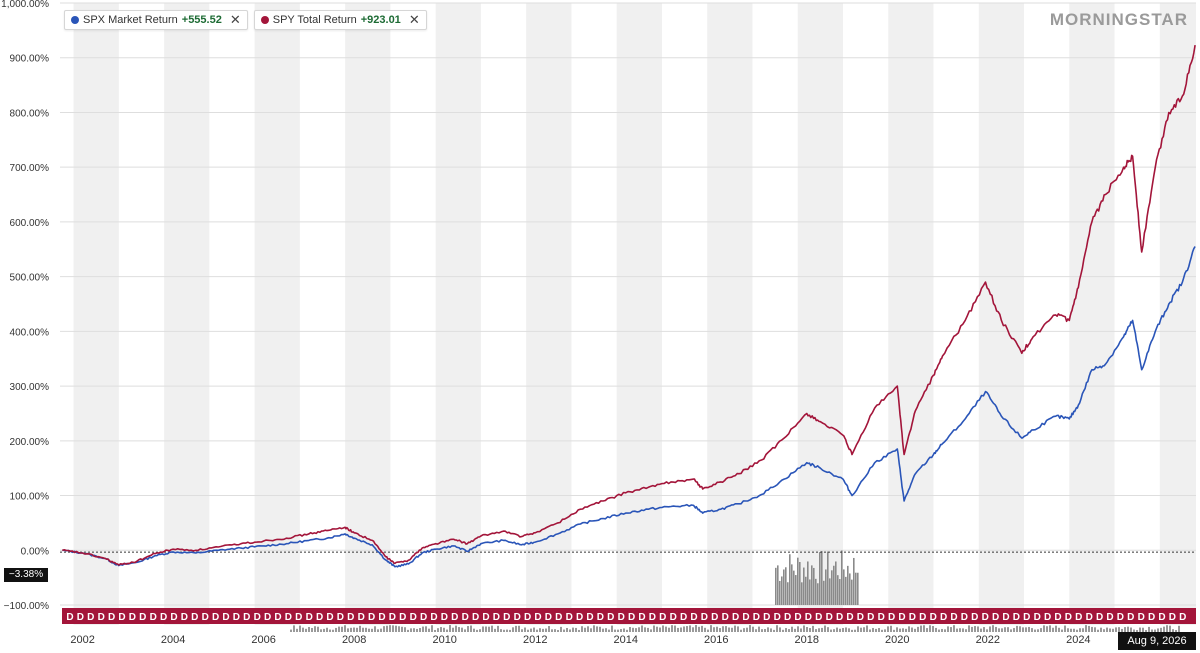 This screenshot has height=653, width=1200. Describe the element at coordinates (340, 20) in the screenshot. I see `legend-item-spy: SPY Total Return +923.01 ✕` at that location.